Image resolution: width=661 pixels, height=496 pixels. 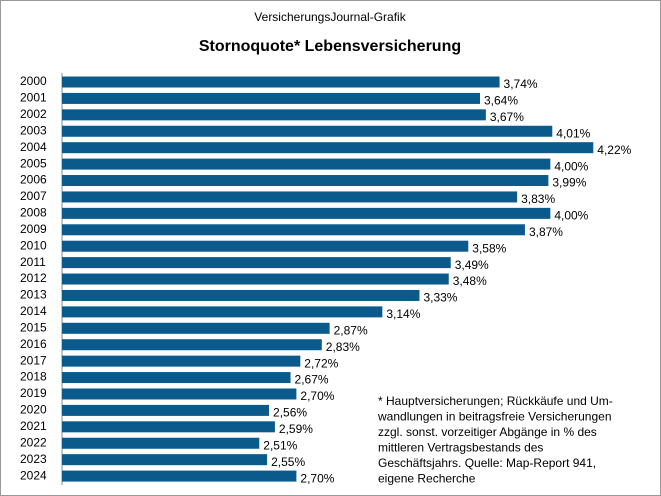 What do you see at coordinates (33, 360) in the screenshot?
I see `y-tick-label: 2017` at bounding box center [33, 360].